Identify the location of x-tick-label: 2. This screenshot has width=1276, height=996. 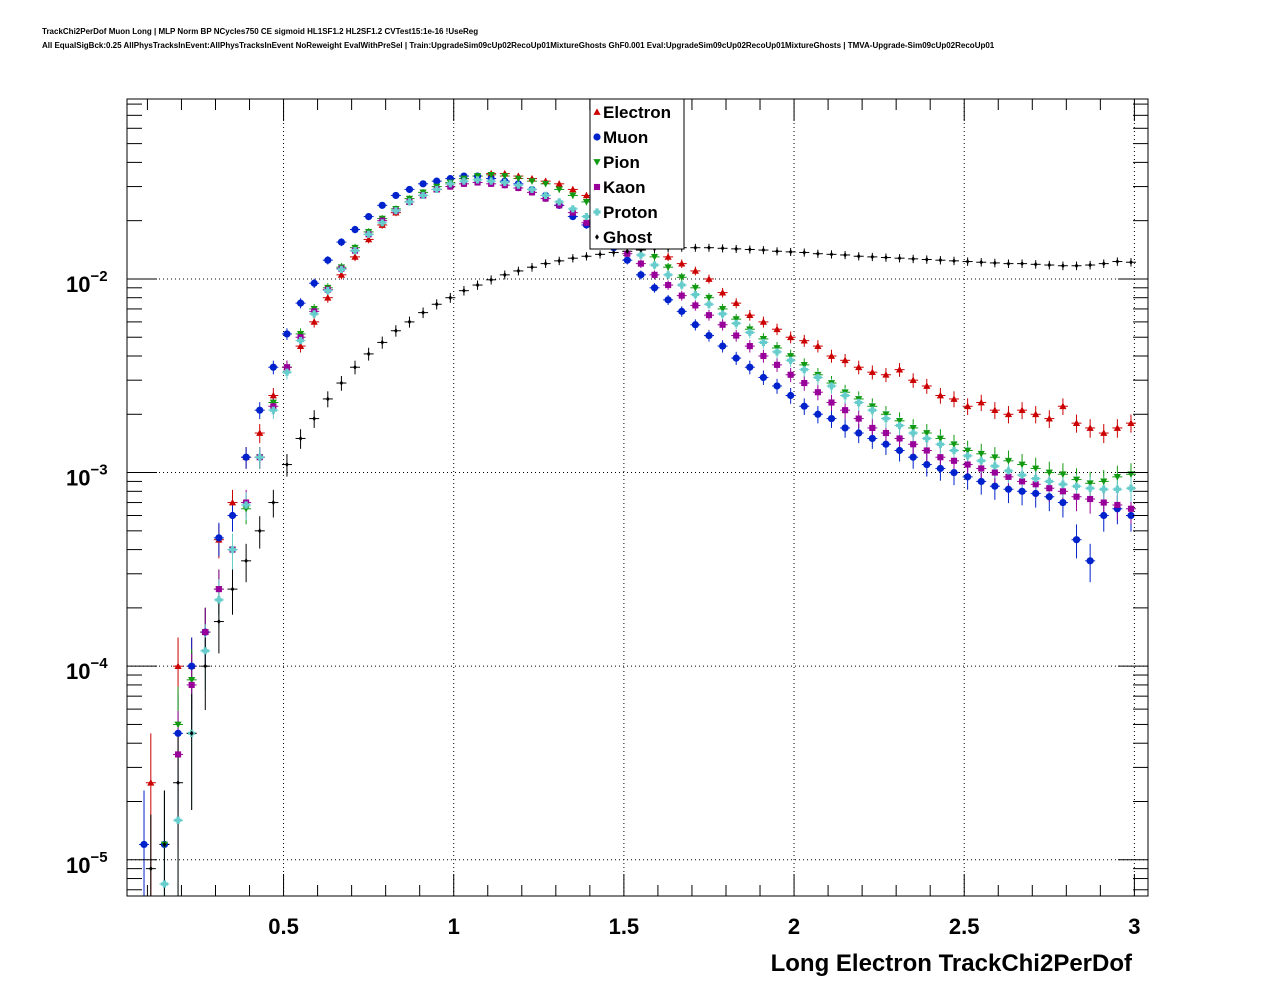
(794, 926).